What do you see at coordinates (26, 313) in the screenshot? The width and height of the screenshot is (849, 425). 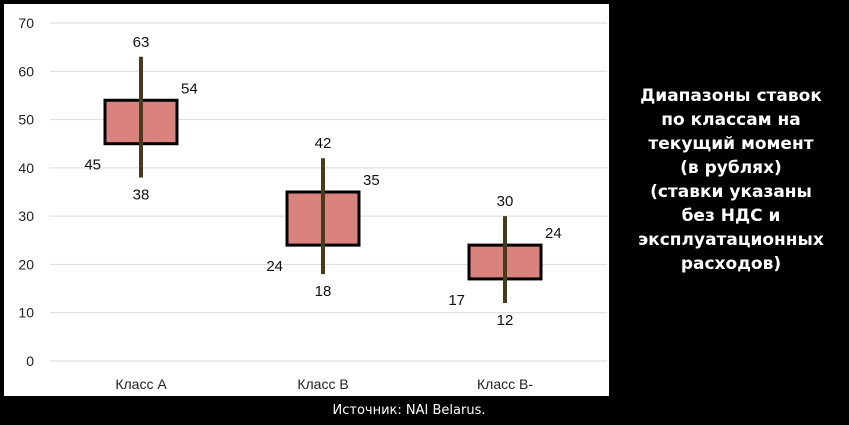 I see `y-tick-label: 10` at bounding box center [26, 313].